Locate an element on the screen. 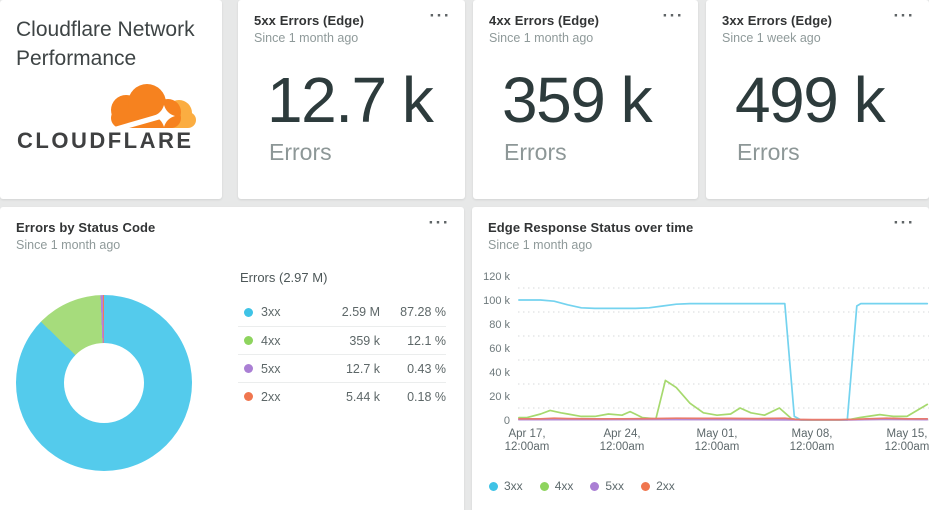  series-dot-5xx is located at coordinates (248, 368).